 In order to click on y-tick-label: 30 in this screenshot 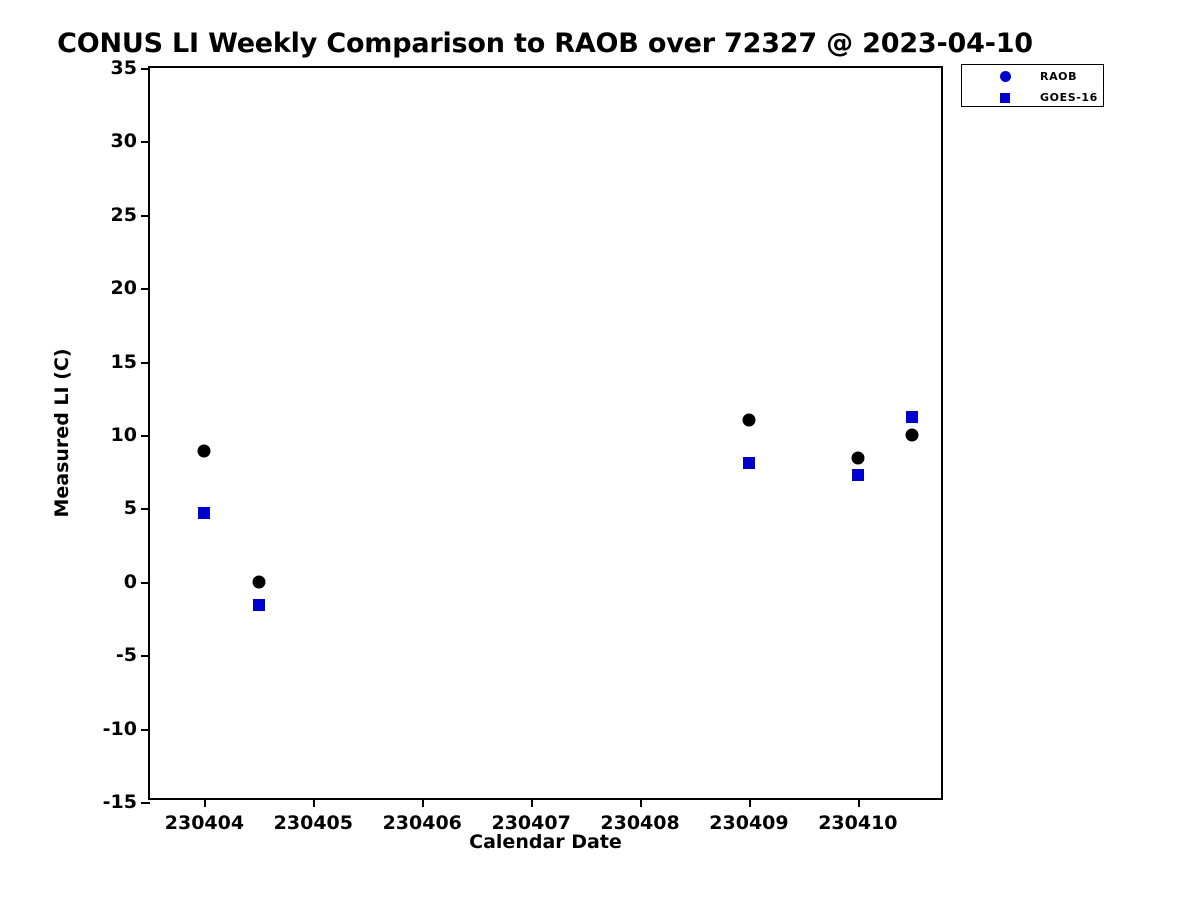, I will do `click(123, 141)`.